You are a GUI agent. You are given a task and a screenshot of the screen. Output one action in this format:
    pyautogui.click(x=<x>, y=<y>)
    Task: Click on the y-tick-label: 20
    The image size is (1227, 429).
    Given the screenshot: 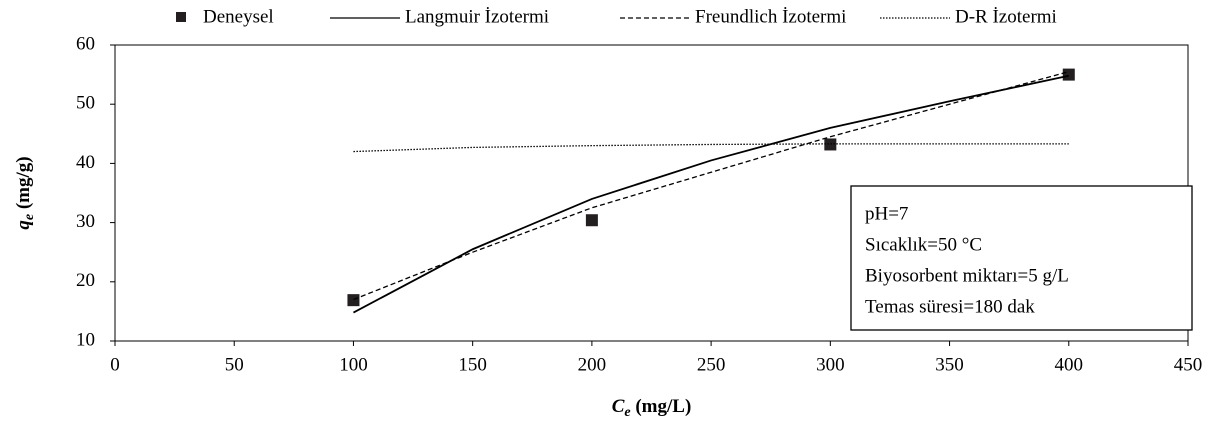 What is the action you would take?
    pyautogui.click(x=85, y=280)
    